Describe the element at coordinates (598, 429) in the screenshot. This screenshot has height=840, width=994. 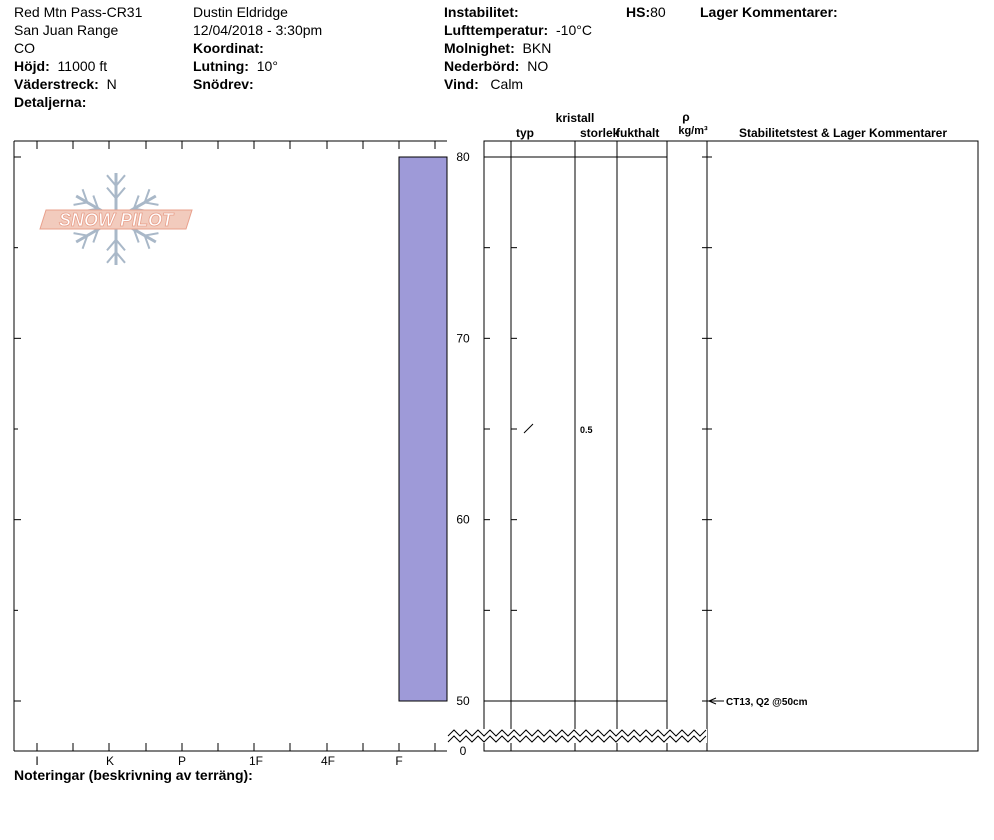
I see `table-depth-ticks` at that location.